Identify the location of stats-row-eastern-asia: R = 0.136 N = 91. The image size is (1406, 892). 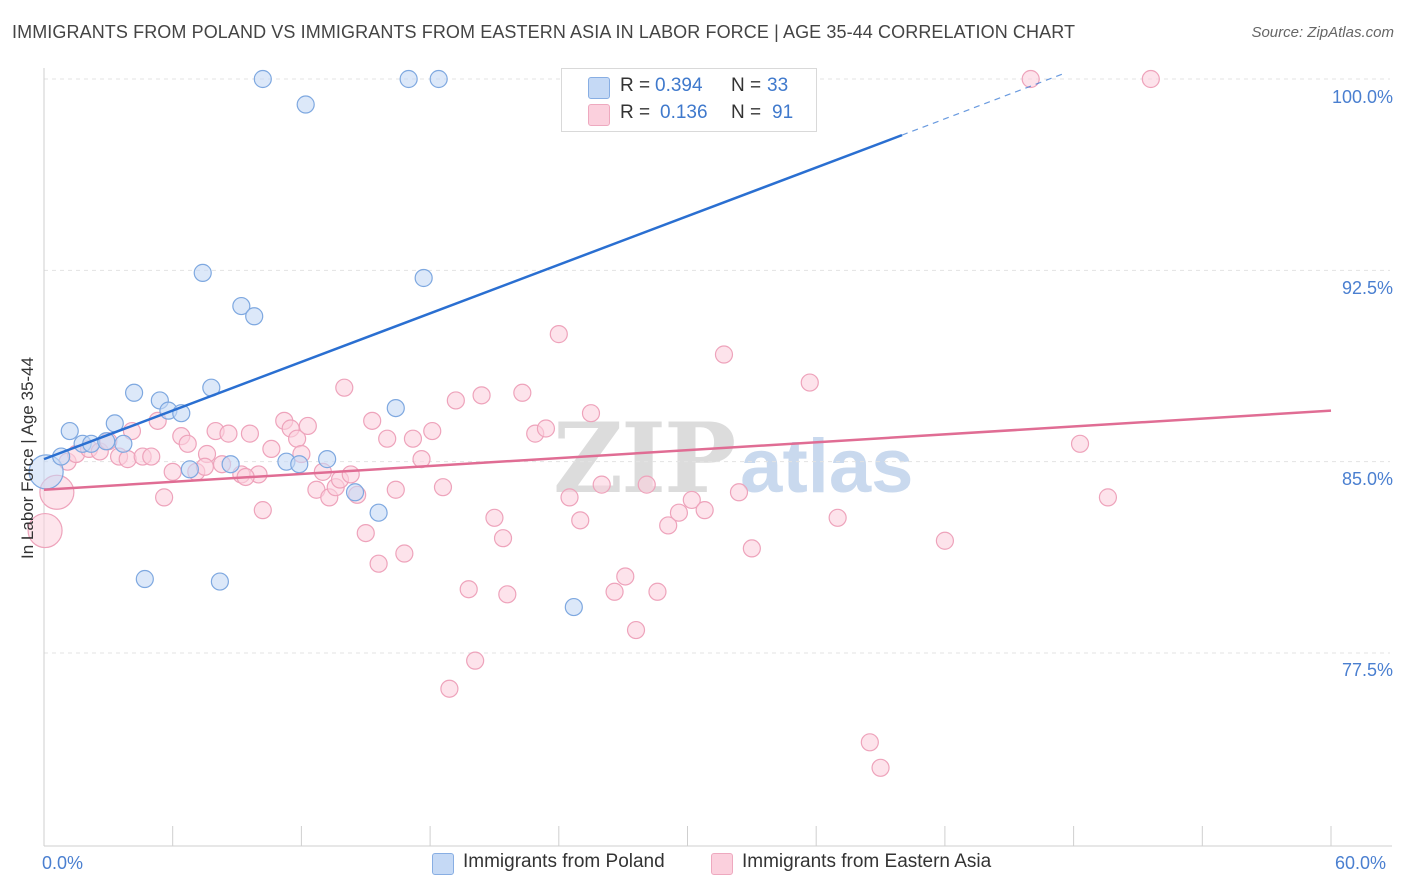
(689, 115).